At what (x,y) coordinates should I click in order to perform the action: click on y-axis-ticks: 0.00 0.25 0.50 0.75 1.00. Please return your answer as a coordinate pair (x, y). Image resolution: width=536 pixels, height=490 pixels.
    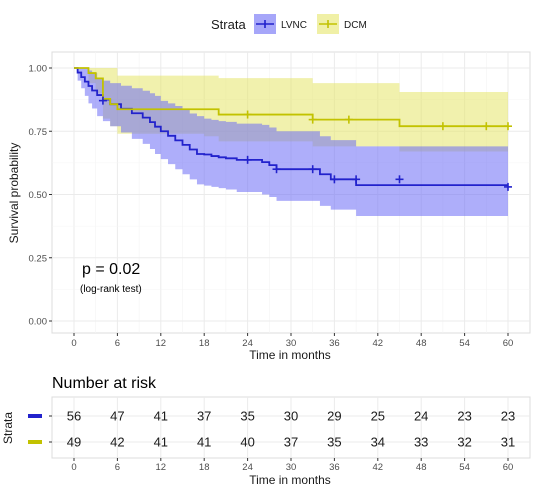
    Looking at the image, I should click on (40, 196).